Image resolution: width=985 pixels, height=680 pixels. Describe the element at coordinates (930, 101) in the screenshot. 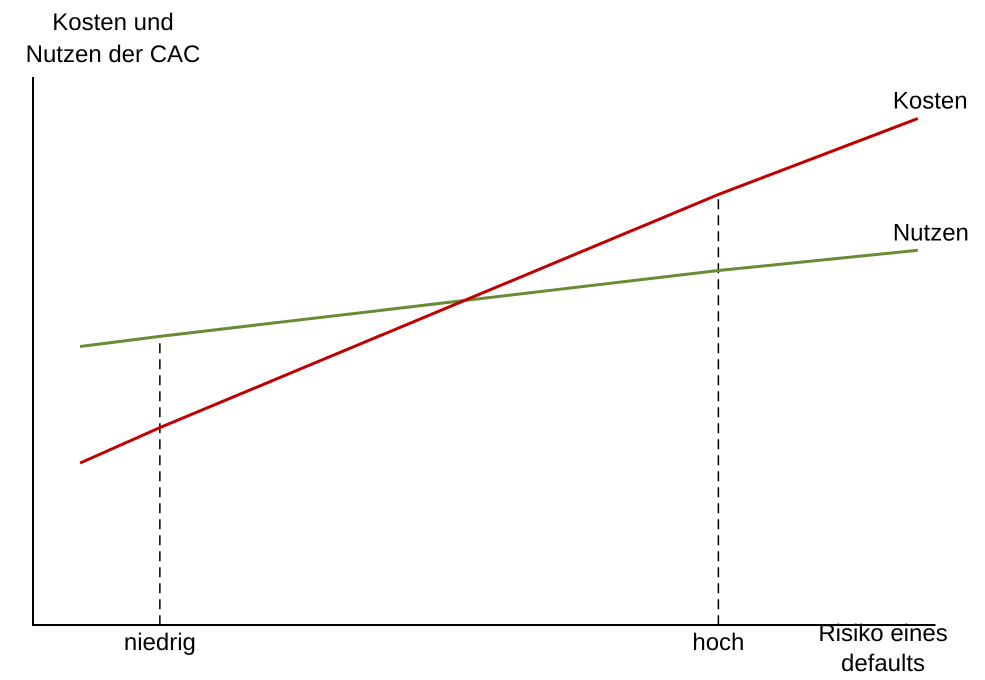

I see `series-label: Kosten` at that location.